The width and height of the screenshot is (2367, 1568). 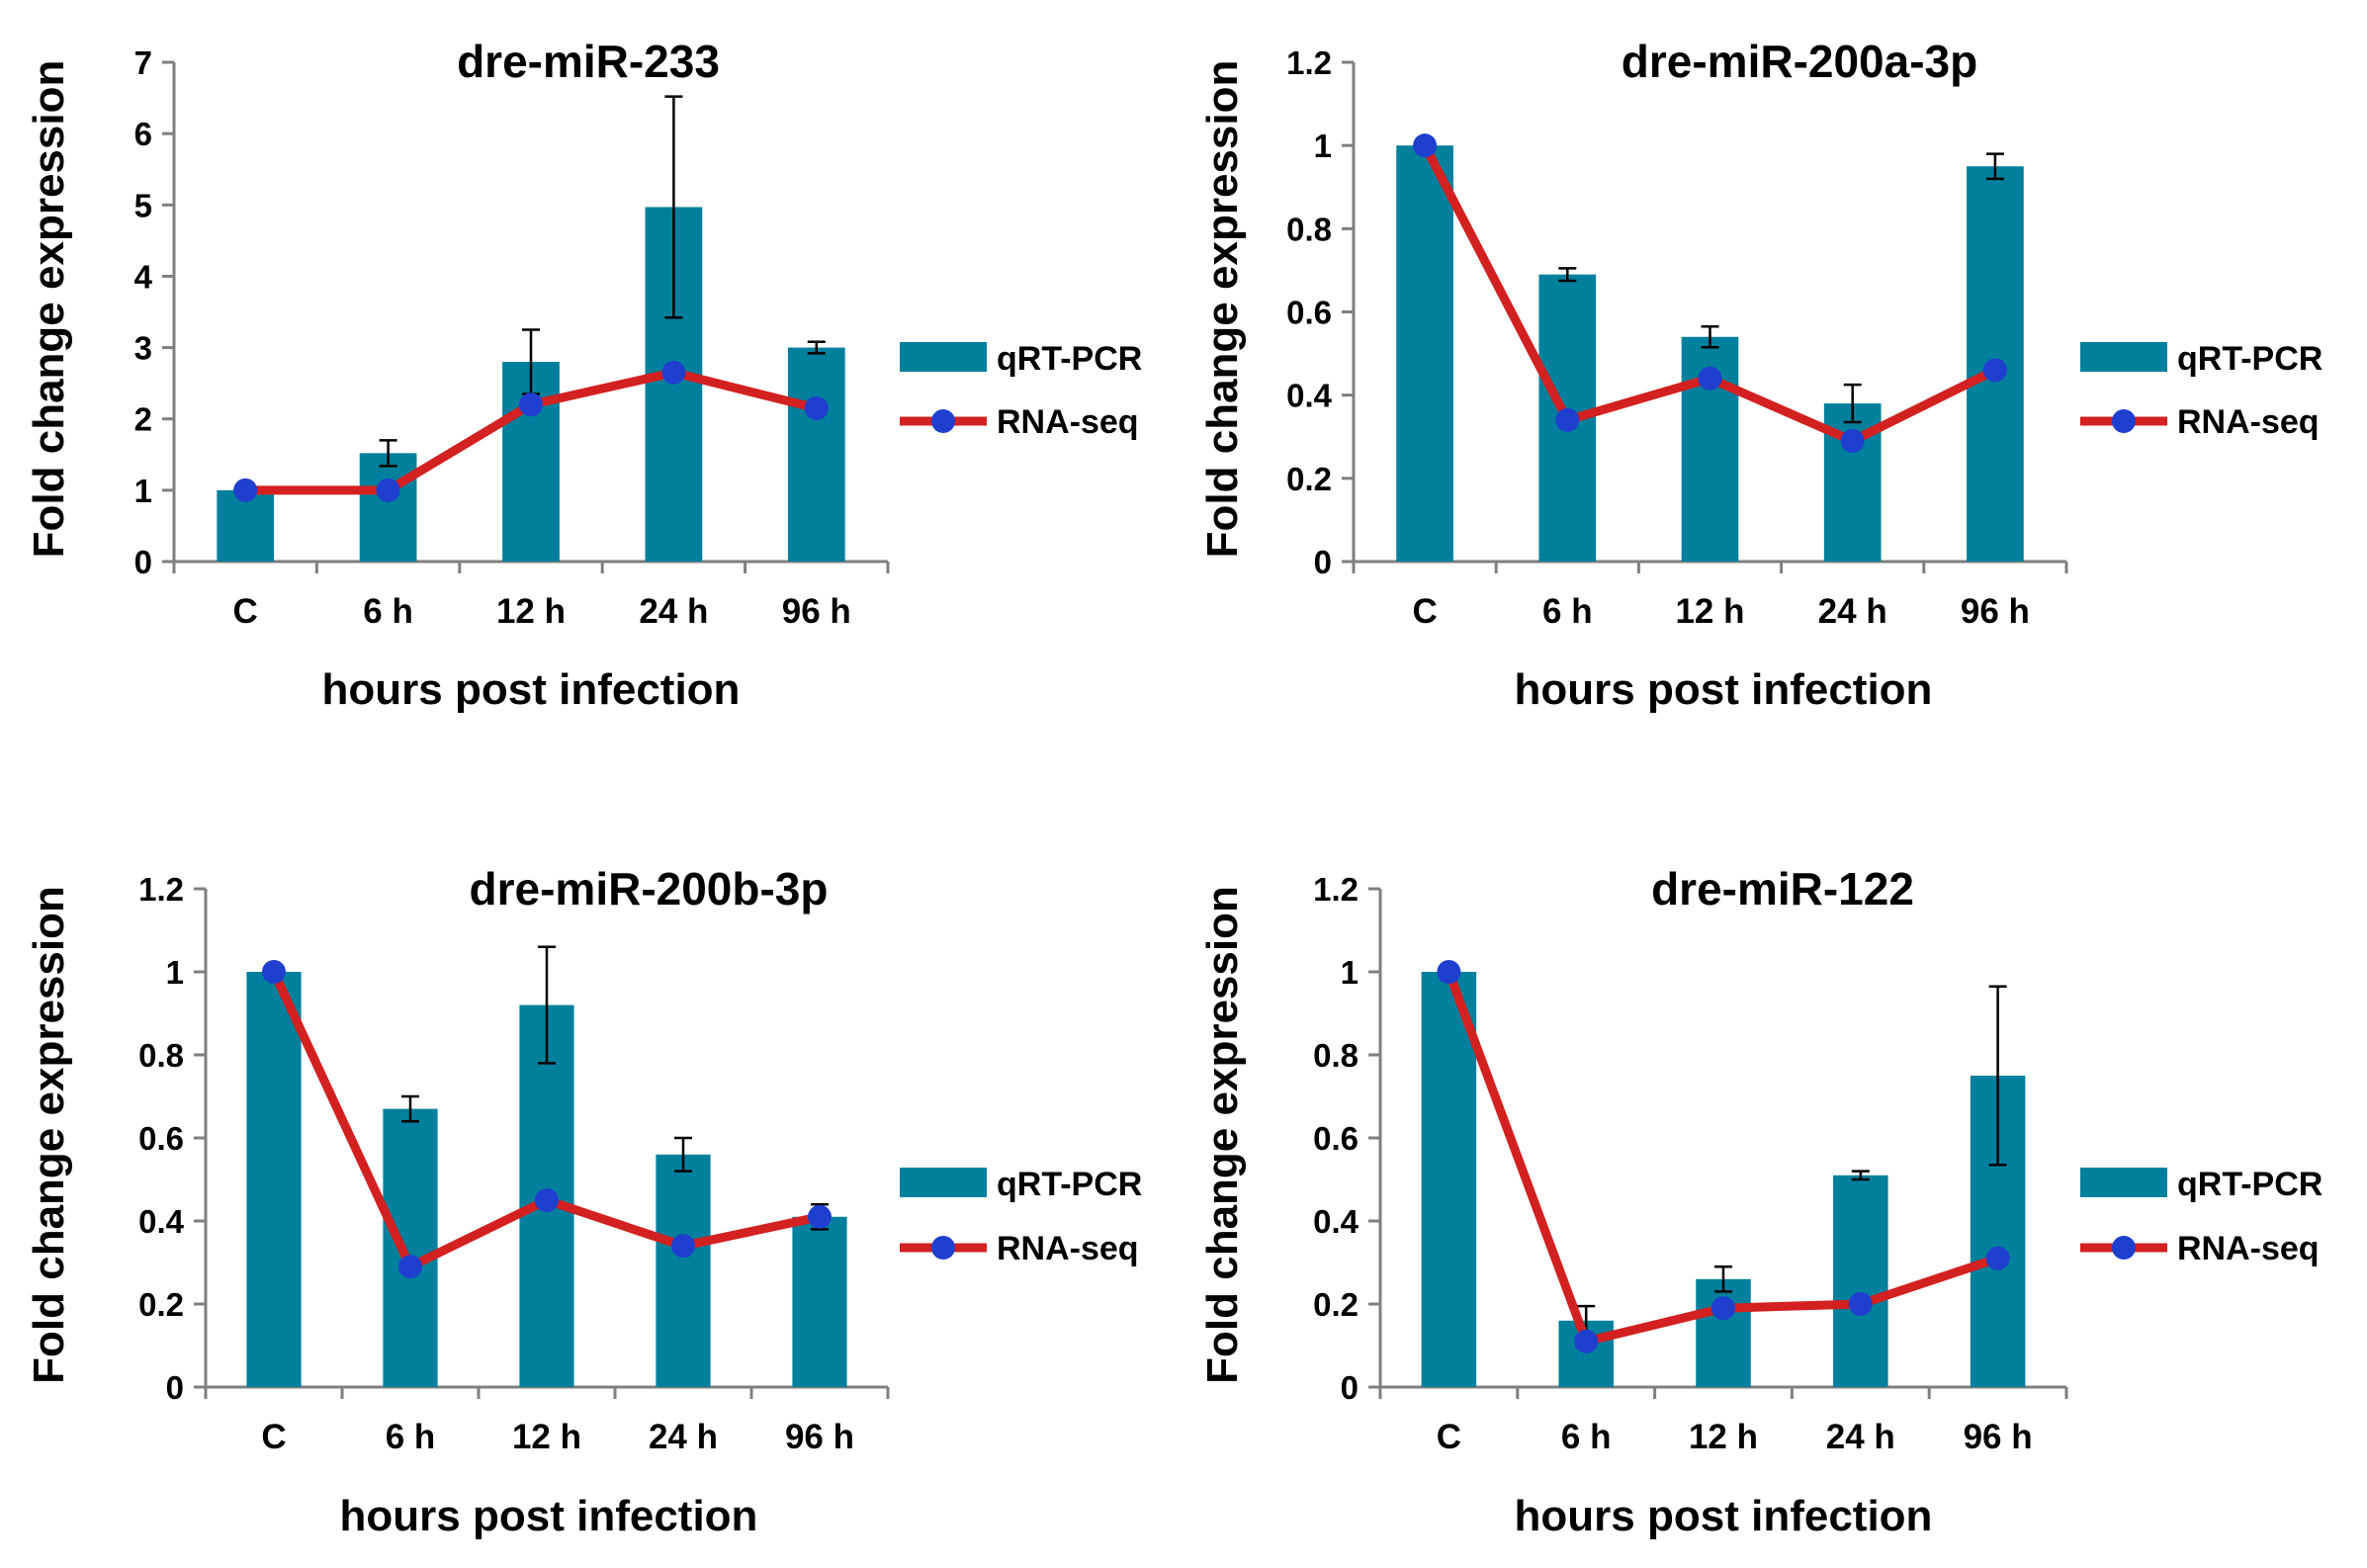 I want to click on chart-title: dre-miR-233, so click(x=589, y=62).